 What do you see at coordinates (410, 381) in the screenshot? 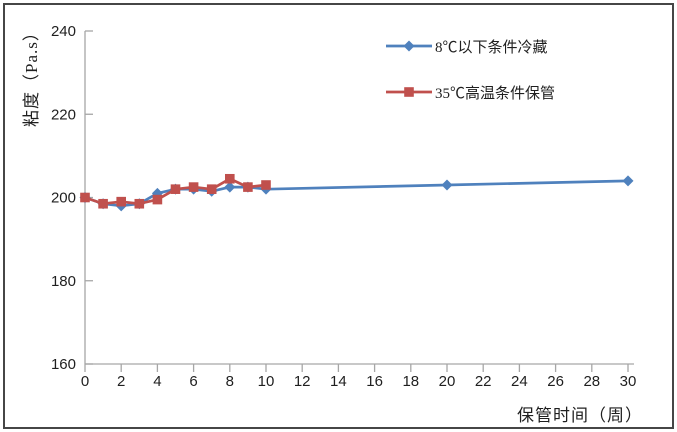
I see `x-tick-label: 18` at bounding box center [410, 381].